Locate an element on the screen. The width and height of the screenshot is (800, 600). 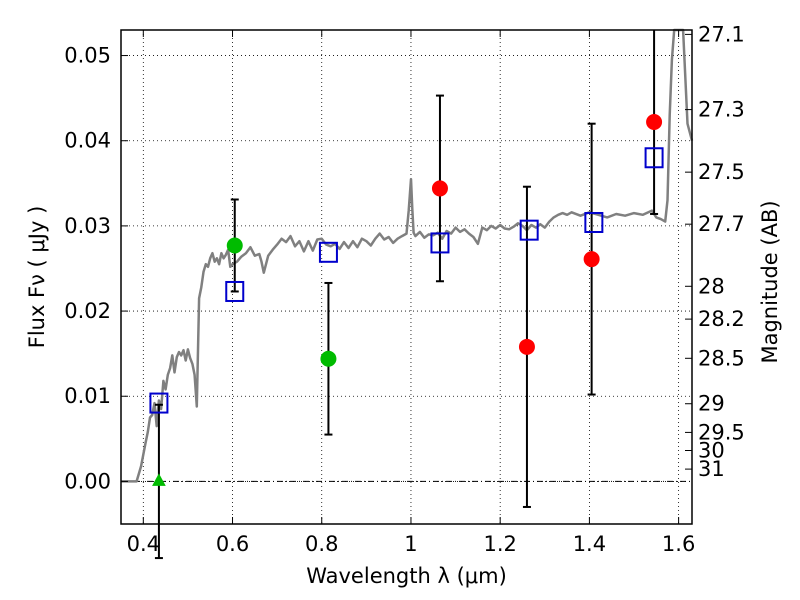
mag-tick-label: 29.5 is located at coordinates (721, 432).